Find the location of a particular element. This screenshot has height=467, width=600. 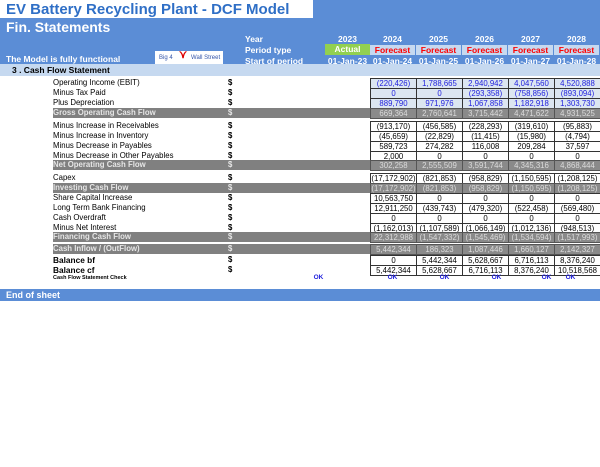

row-label: Cash Overdraft is located at coordinates (79, 217).